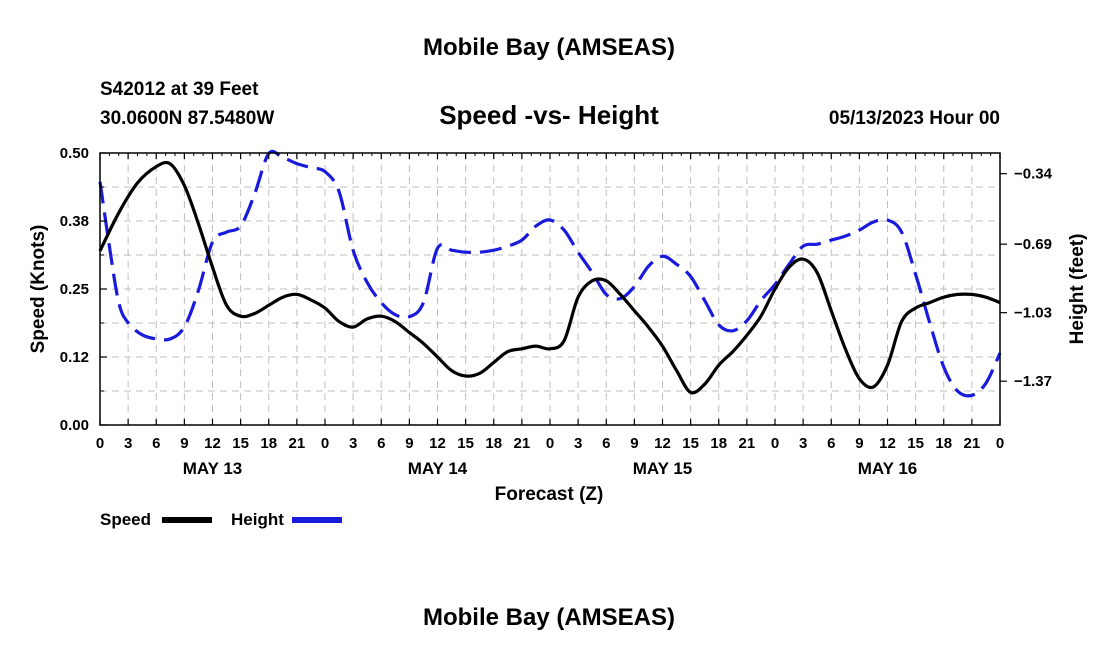 The image size is (1100, 650). Describe the element at coordinates (1033, 381) in the screenshot. I see `y2-tick-label: −1.37` at that location.